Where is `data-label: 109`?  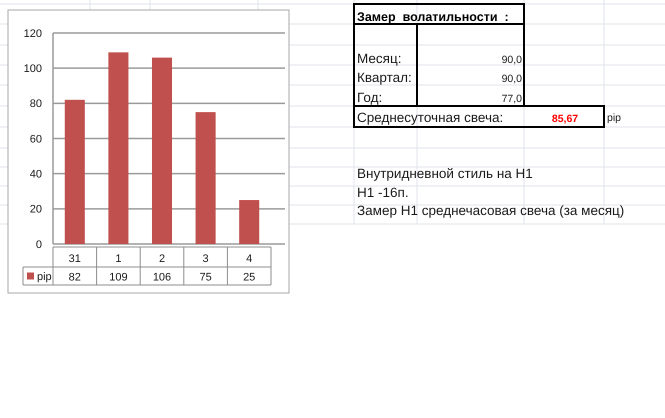 data-label: 109 is located at coordinates (118, 278).